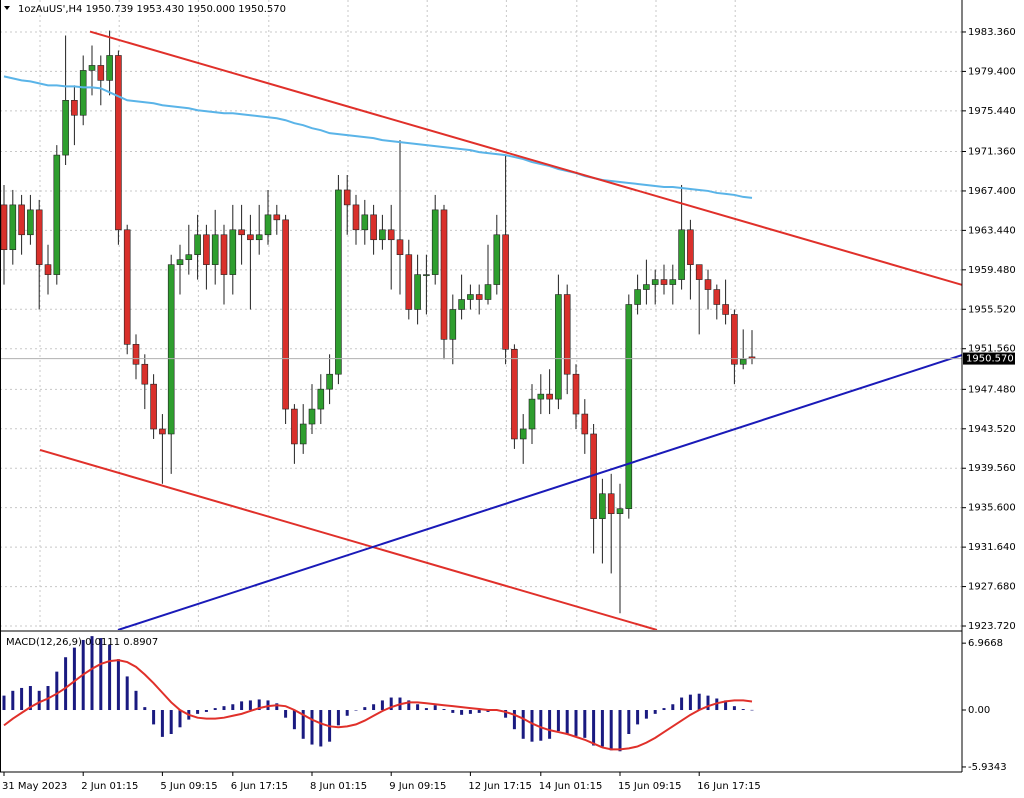  I want to click on x-tick-label: 6 Jun 17:15, so click(259, 786).